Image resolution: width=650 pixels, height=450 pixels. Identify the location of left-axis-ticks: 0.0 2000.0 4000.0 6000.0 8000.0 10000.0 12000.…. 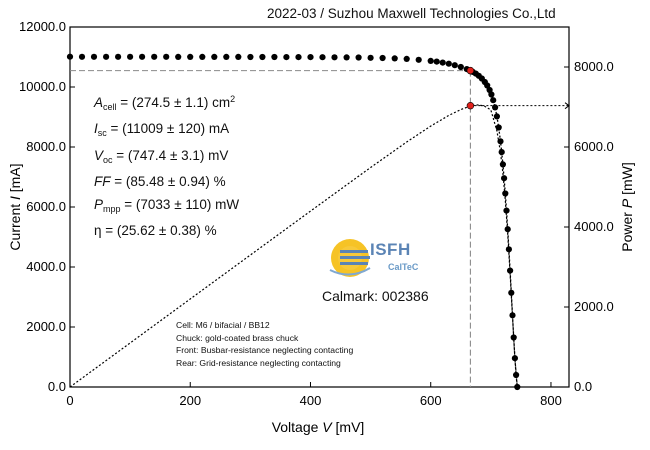
(47, 206).